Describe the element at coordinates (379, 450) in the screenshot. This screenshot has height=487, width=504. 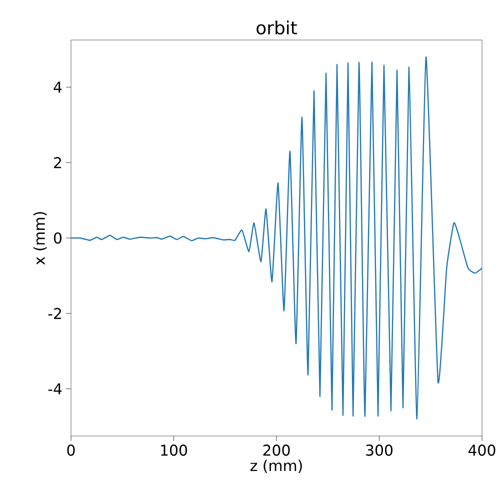
I see `x-tick-label: 300` at that location.